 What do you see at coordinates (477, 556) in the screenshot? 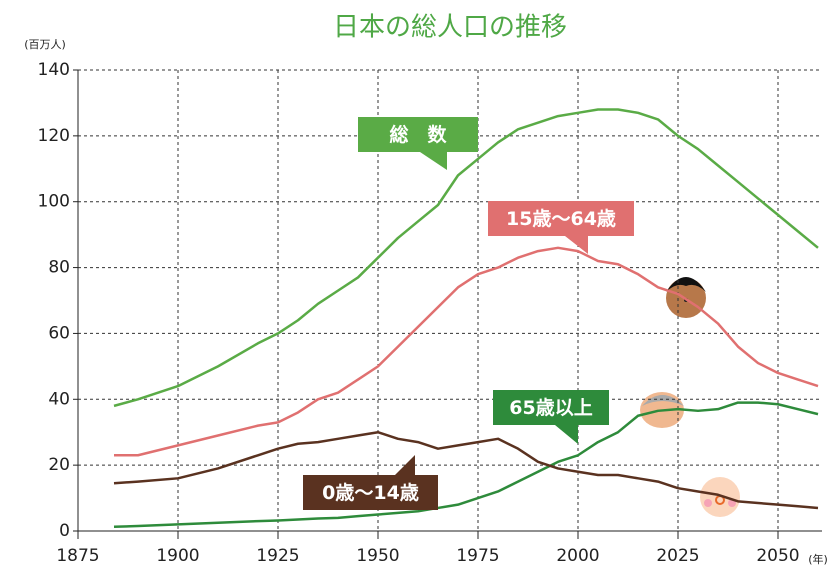
I see `x-tick-label: 1975` at bounding box center [477, 556].